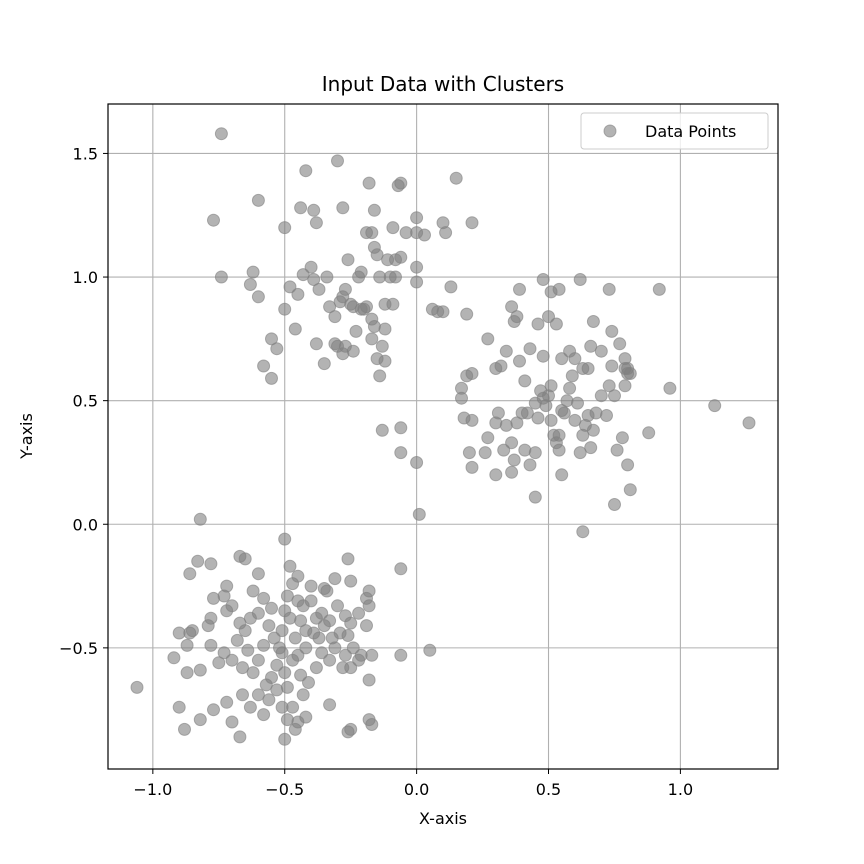 This screenshot has width=864, height=864. What do you see at coordinates (548, 789) in the screenshot?
I see `x-tick-label: 0.5` at bounding box center [548, 789].